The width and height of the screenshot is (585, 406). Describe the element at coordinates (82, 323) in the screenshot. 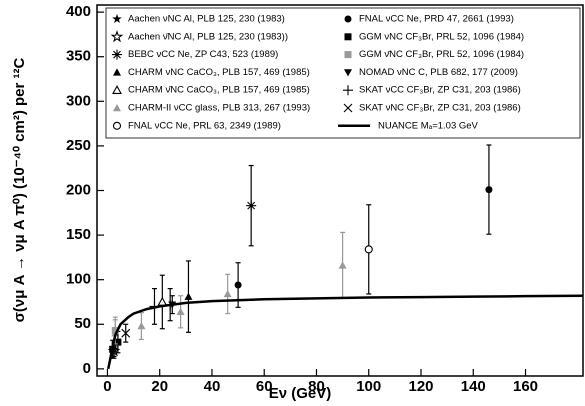

I see `y-tick-label: 50` at that location.